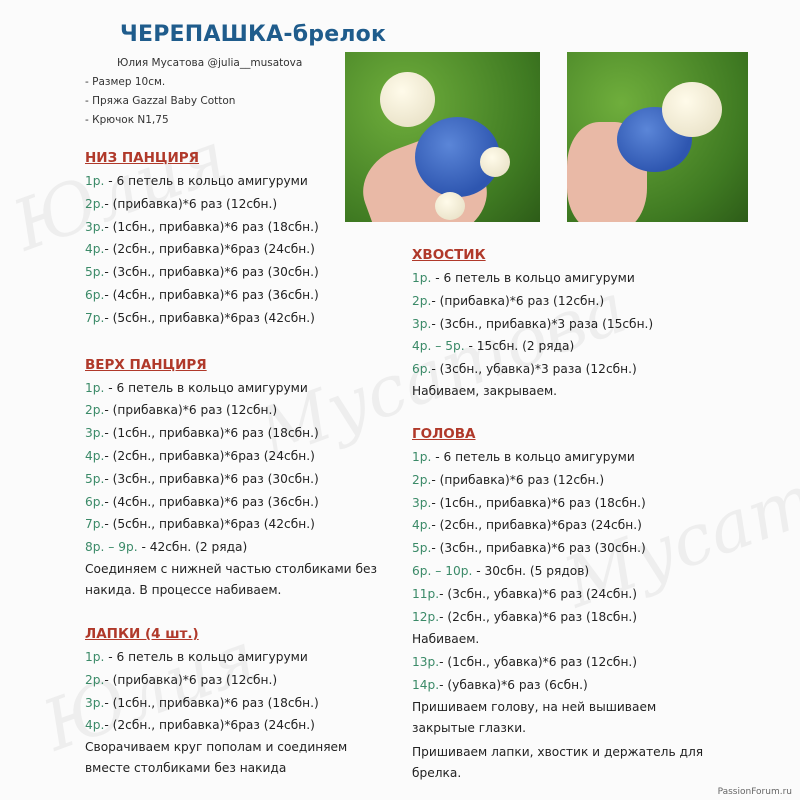  What do you see at coordinates (95, 317) in the screenshot?
I see `row-number: 7р.` at bounding box center [95, 317].